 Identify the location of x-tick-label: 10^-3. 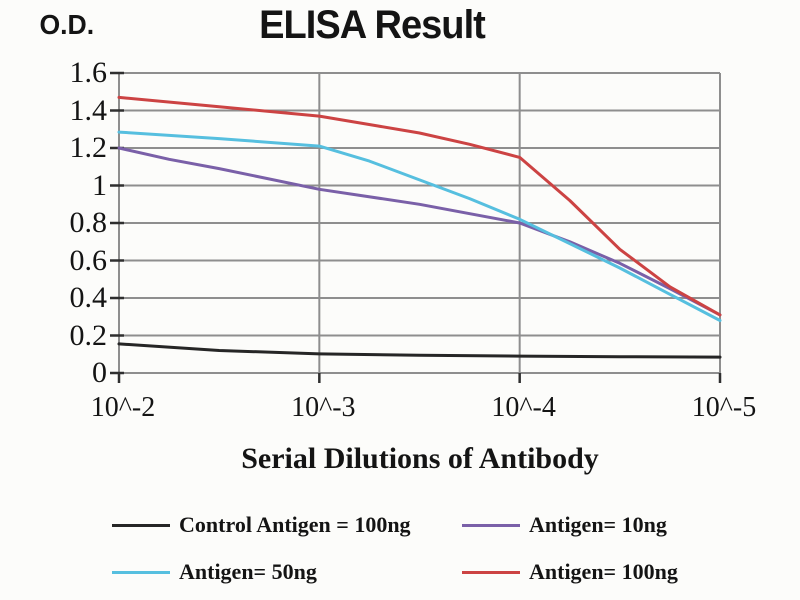
(323, 407).